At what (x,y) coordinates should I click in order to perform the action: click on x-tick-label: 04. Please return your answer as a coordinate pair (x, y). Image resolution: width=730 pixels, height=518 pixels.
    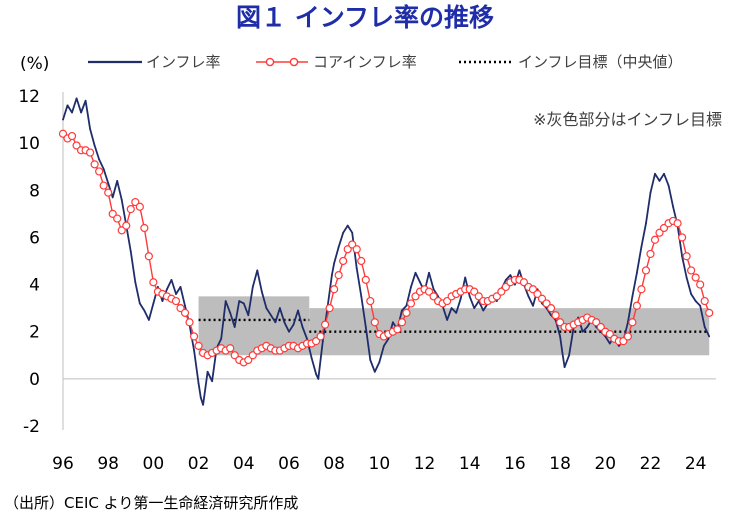
    Looking at the image, I should click on (244, 464).